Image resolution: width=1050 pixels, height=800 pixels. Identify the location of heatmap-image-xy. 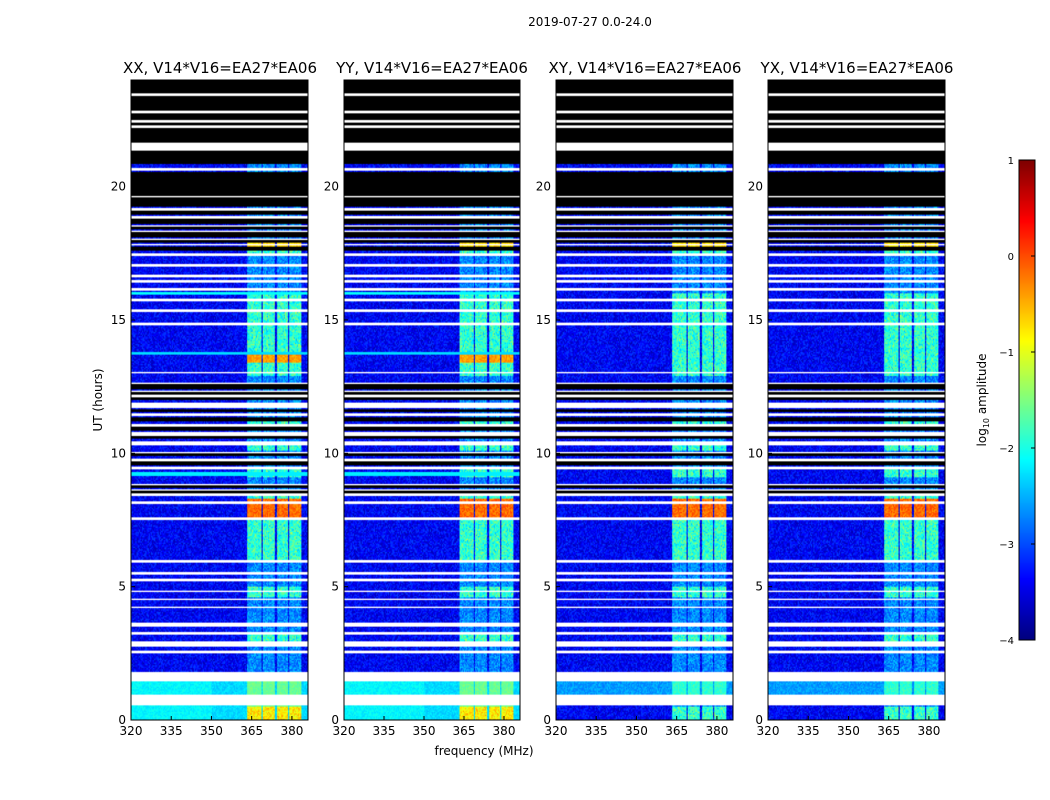
(644, 400).